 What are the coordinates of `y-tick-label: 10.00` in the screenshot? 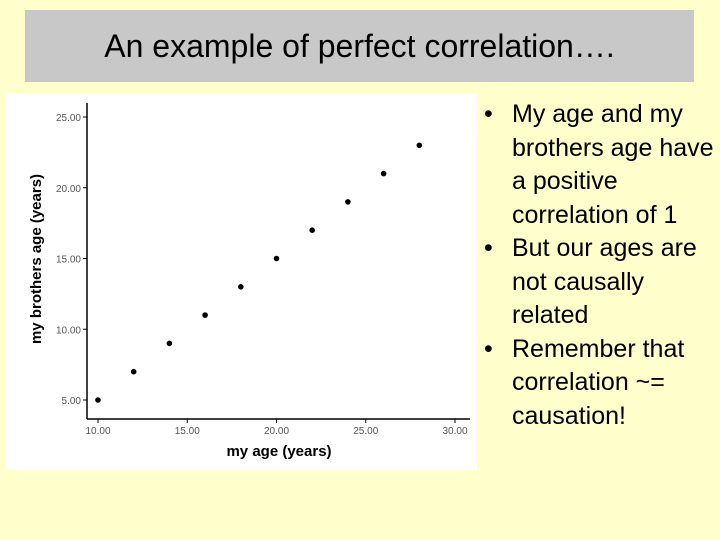 It's located at (68, 330).